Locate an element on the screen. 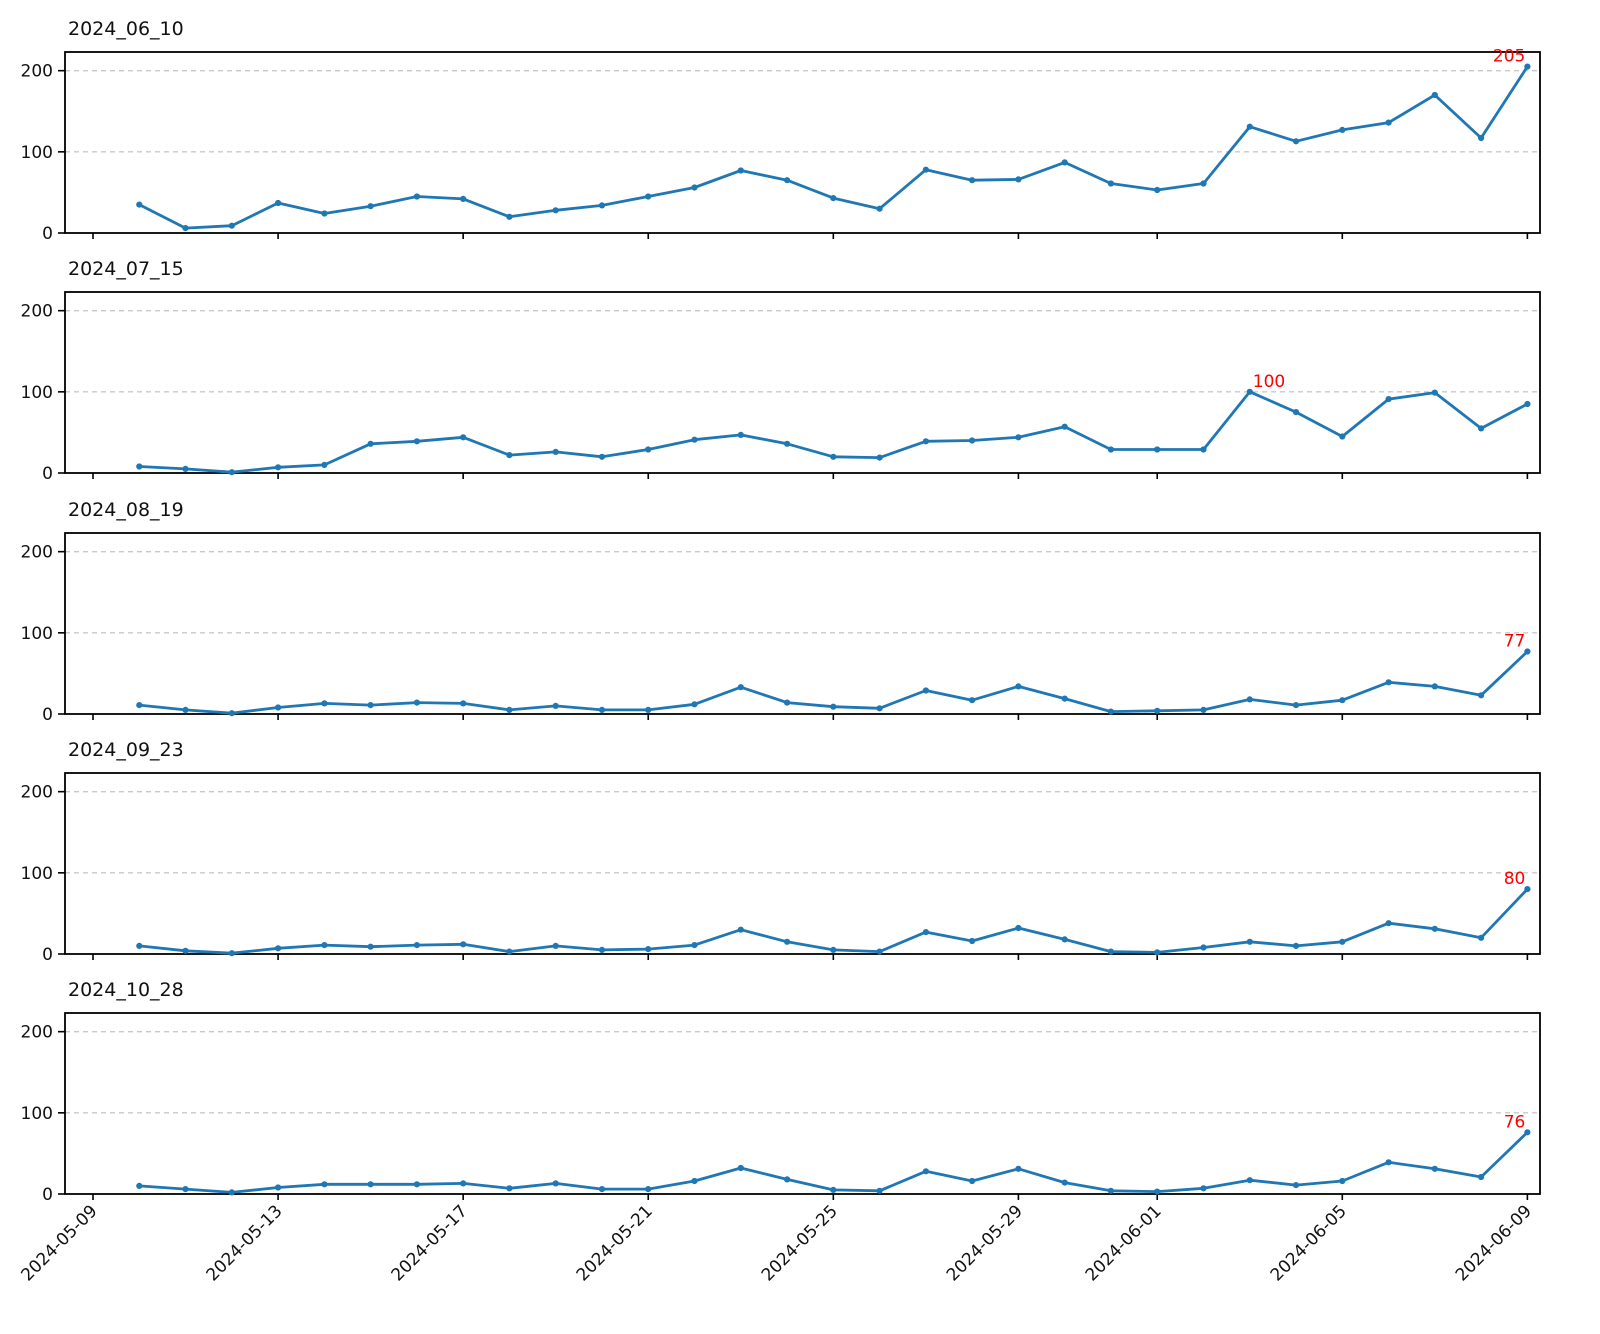  series-line is located at coordinates (833, 921).